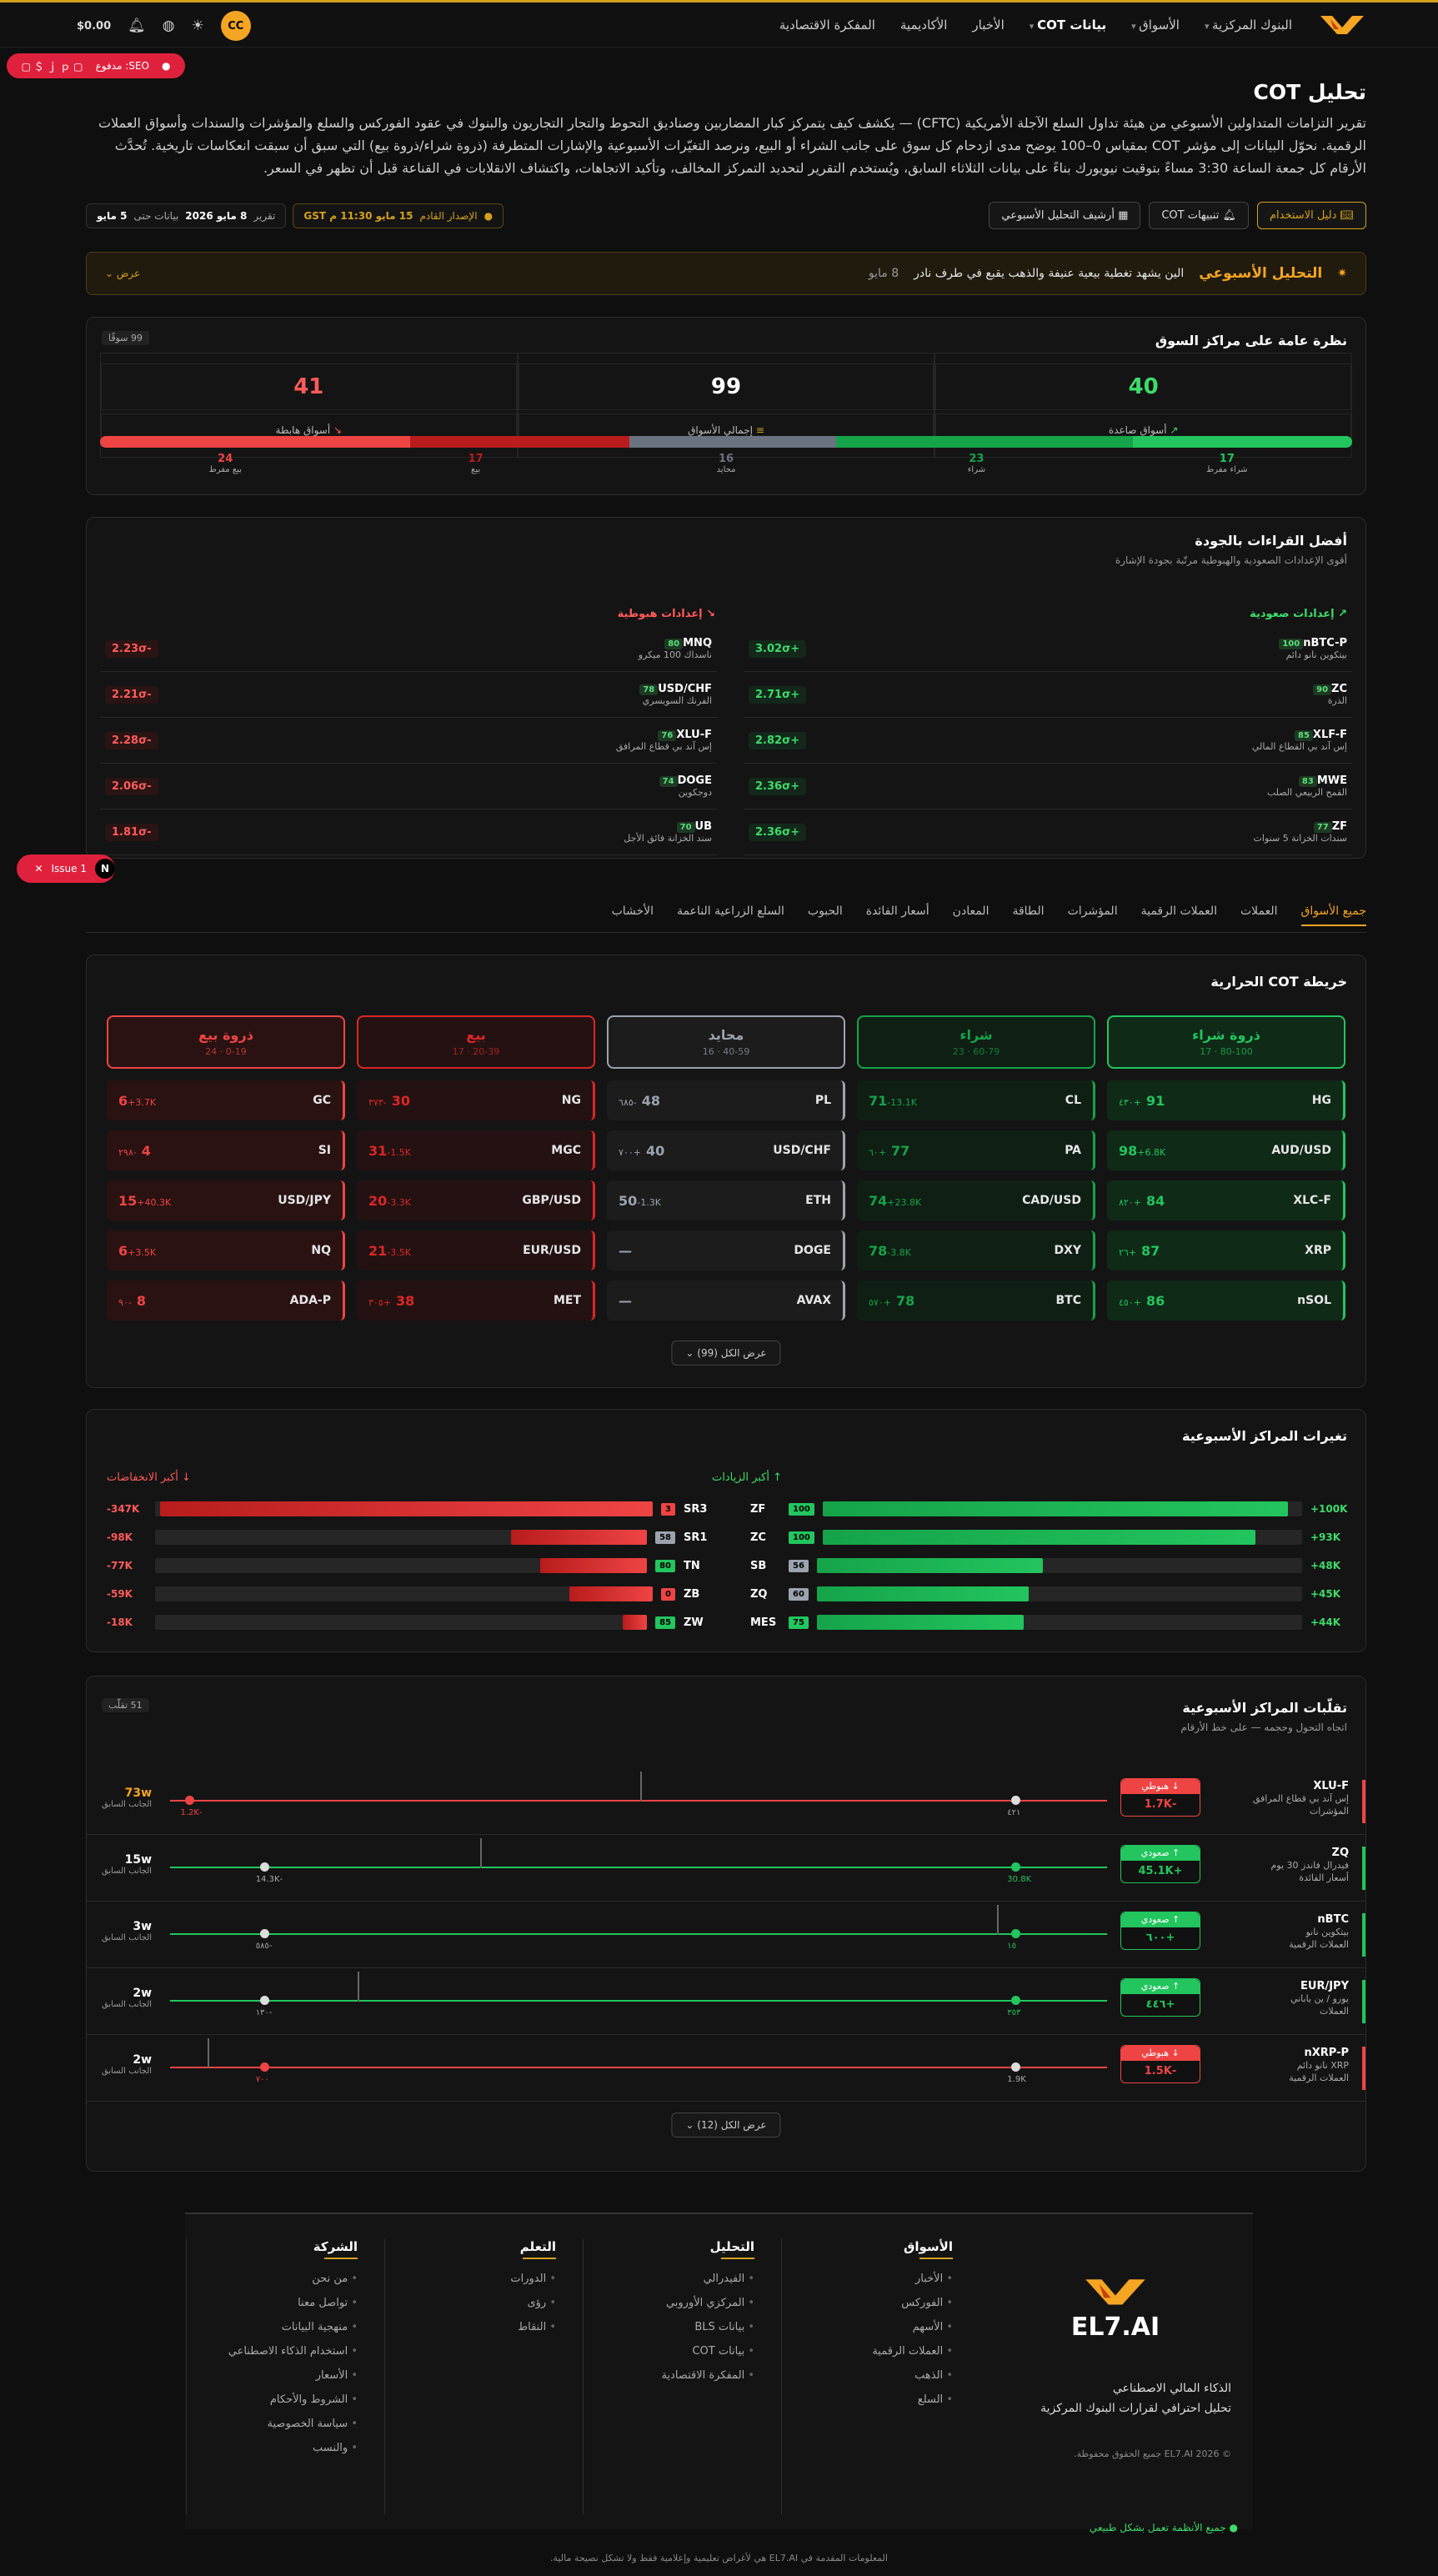 The image size is (1438, 2576). I want to click on weekly-show-toggle: عرض ⌄, so click(122, 273).